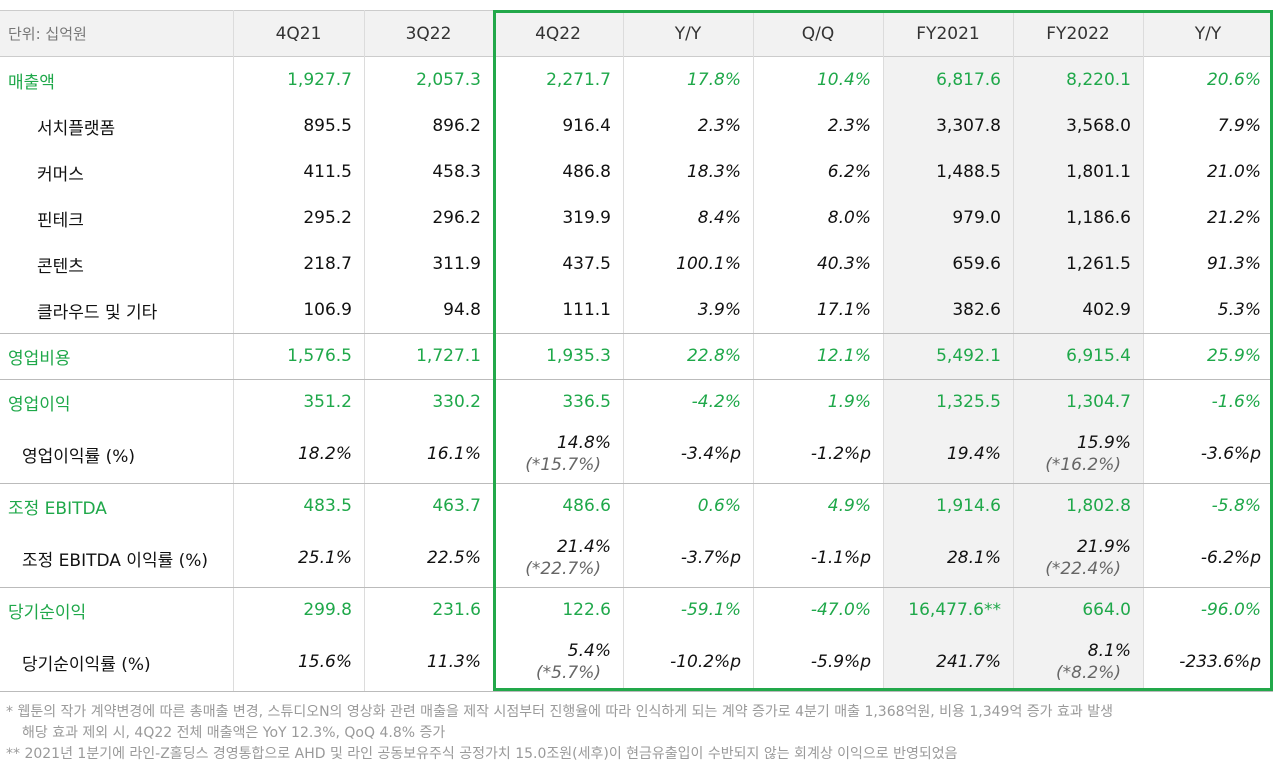  I want to click on cell-value: -1.1%p, so click(840, 558).